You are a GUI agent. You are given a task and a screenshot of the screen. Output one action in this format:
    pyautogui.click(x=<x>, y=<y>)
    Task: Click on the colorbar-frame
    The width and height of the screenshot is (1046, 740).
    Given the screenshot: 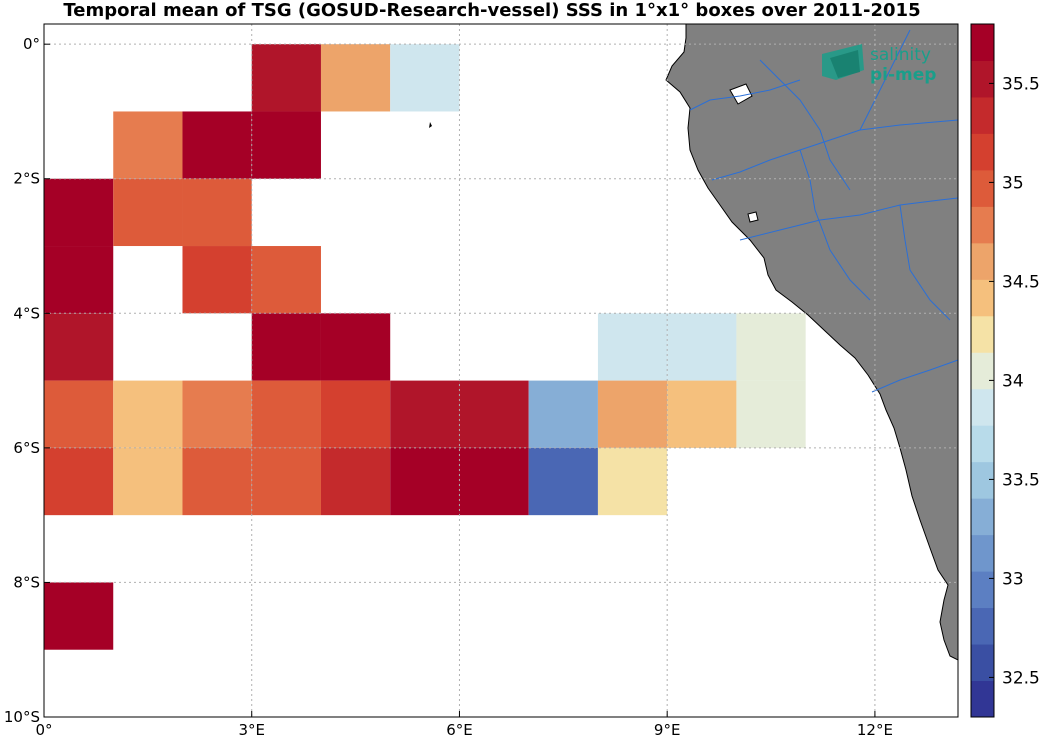 What is the action you would take?
    pyautogui.click(x=982, y=370)
    